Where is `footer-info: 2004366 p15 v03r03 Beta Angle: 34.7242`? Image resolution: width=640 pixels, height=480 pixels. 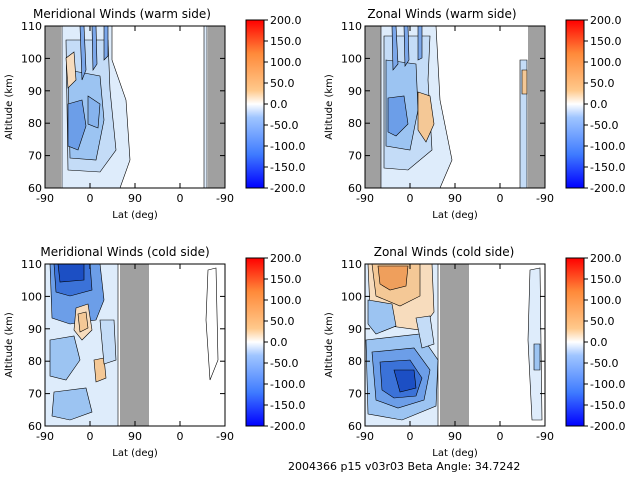
footer-info: 2004366 p15 v03r03 Beta Angle: 34.7242 is located at coordinates (404, 466).